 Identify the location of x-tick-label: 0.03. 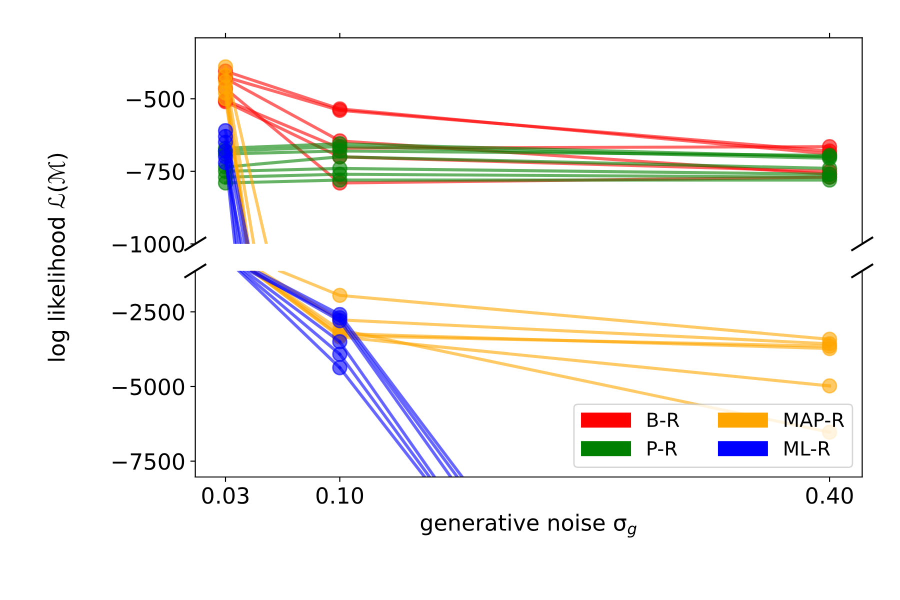
(225, 495).